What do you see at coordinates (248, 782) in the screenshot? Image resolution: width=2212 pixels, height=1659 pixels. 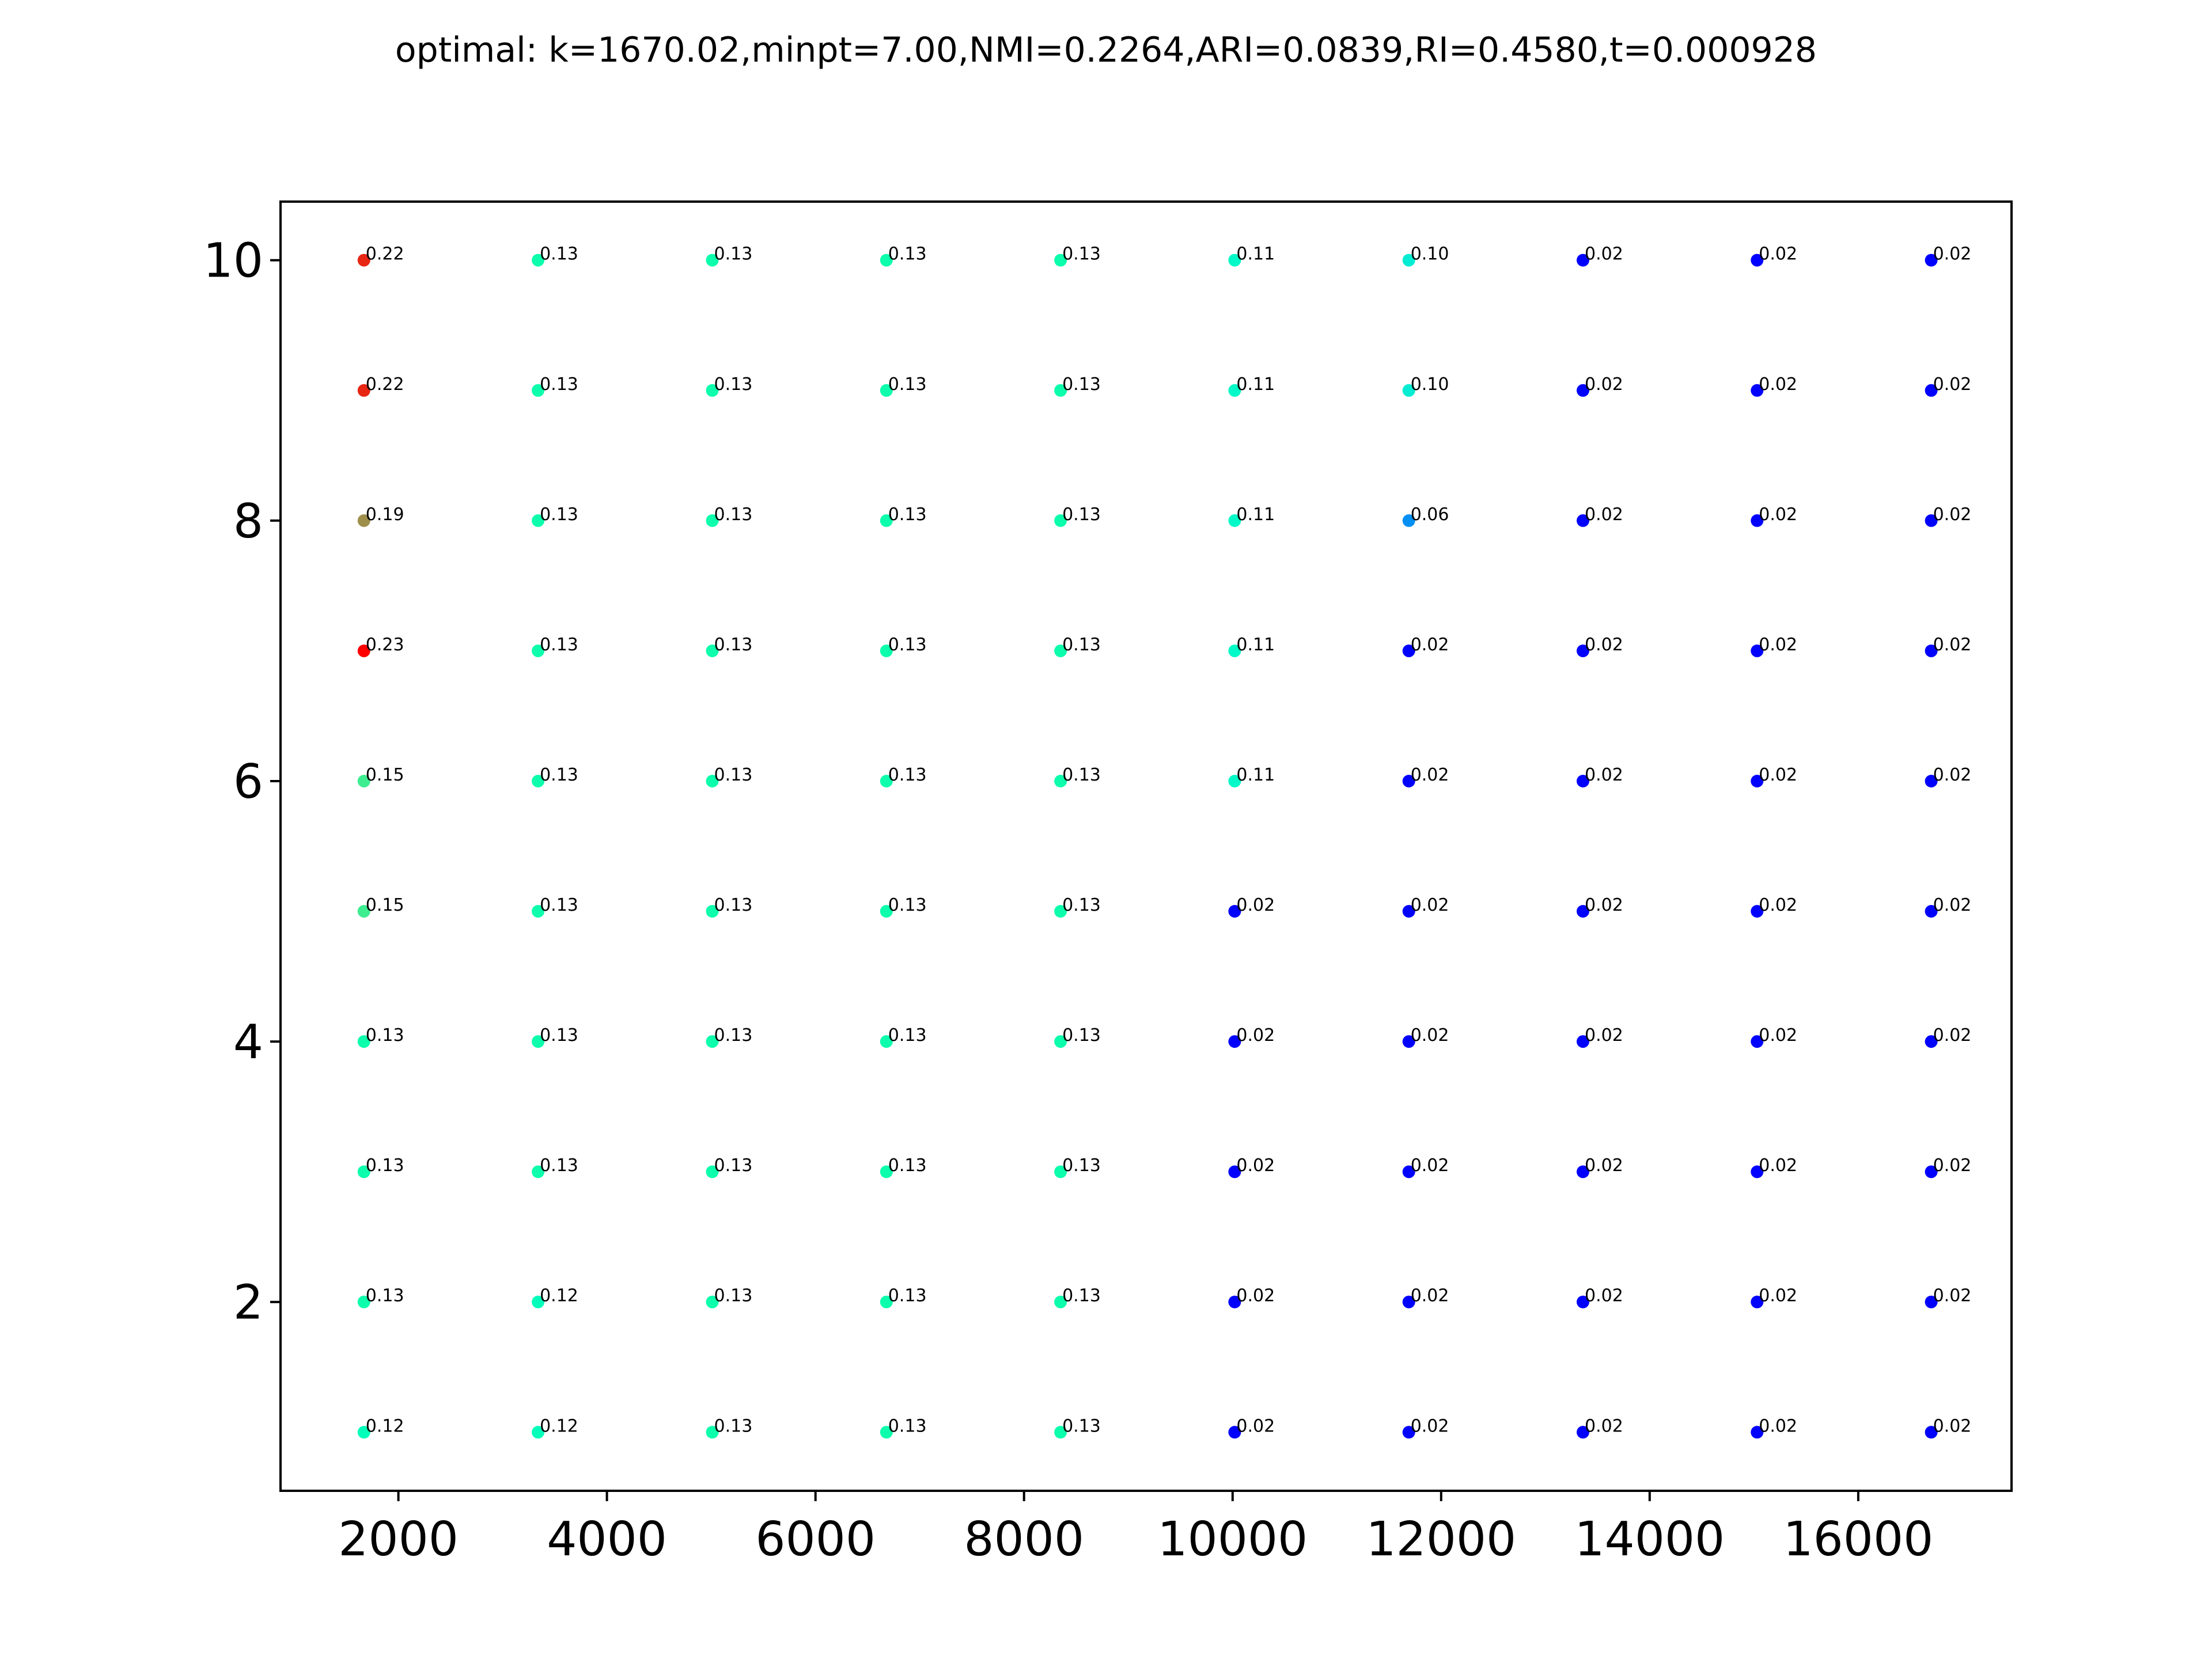 I see `y-tick-label: 6` at bounding box center [248, 782].